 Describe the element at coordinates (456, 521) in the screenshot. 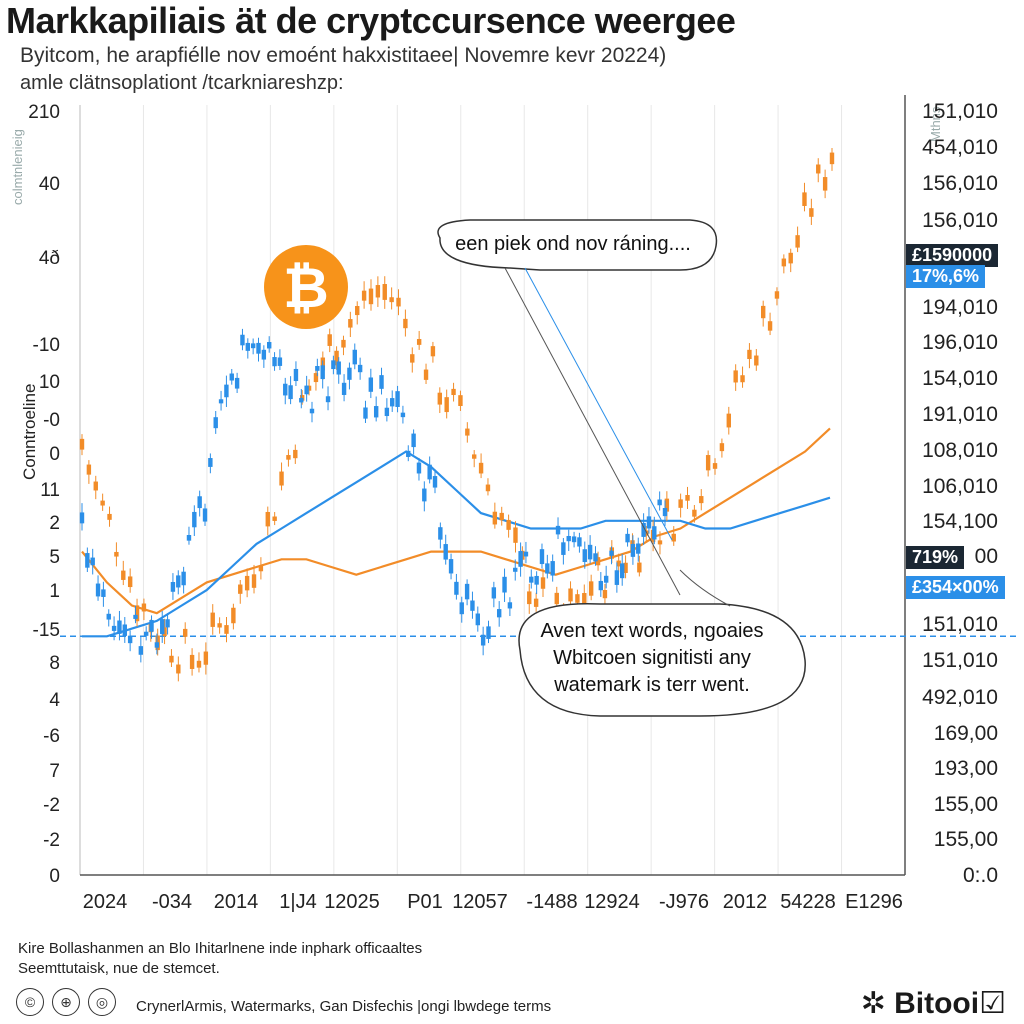

I see `moving-average-orange` at that location.